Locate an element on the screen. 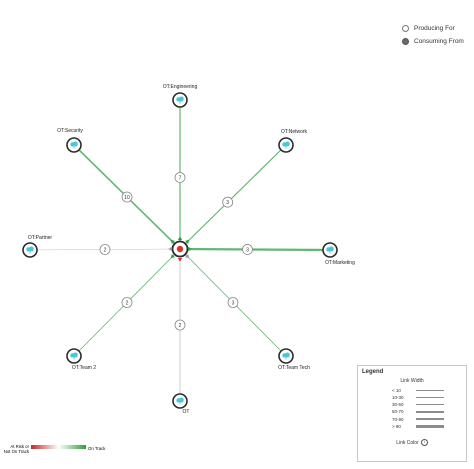 This screenshot has height=469, width=474. consuming-from-label: Consuming From is located at coordinates (439, 41).